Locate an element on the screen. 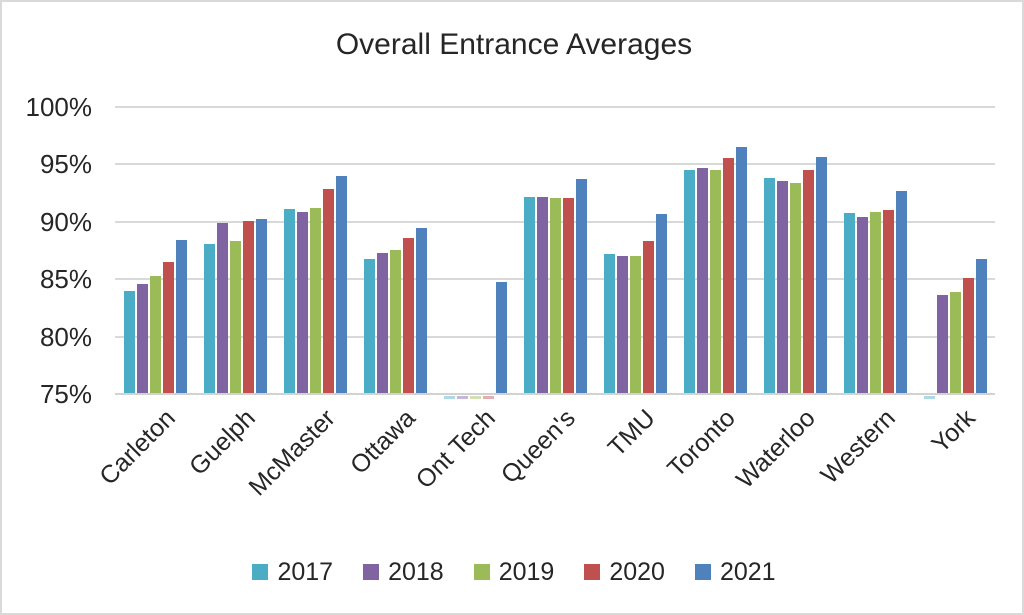 The image size is (1024, 615). legend-item-2018: 2018 is located at coordinates (403, 572).